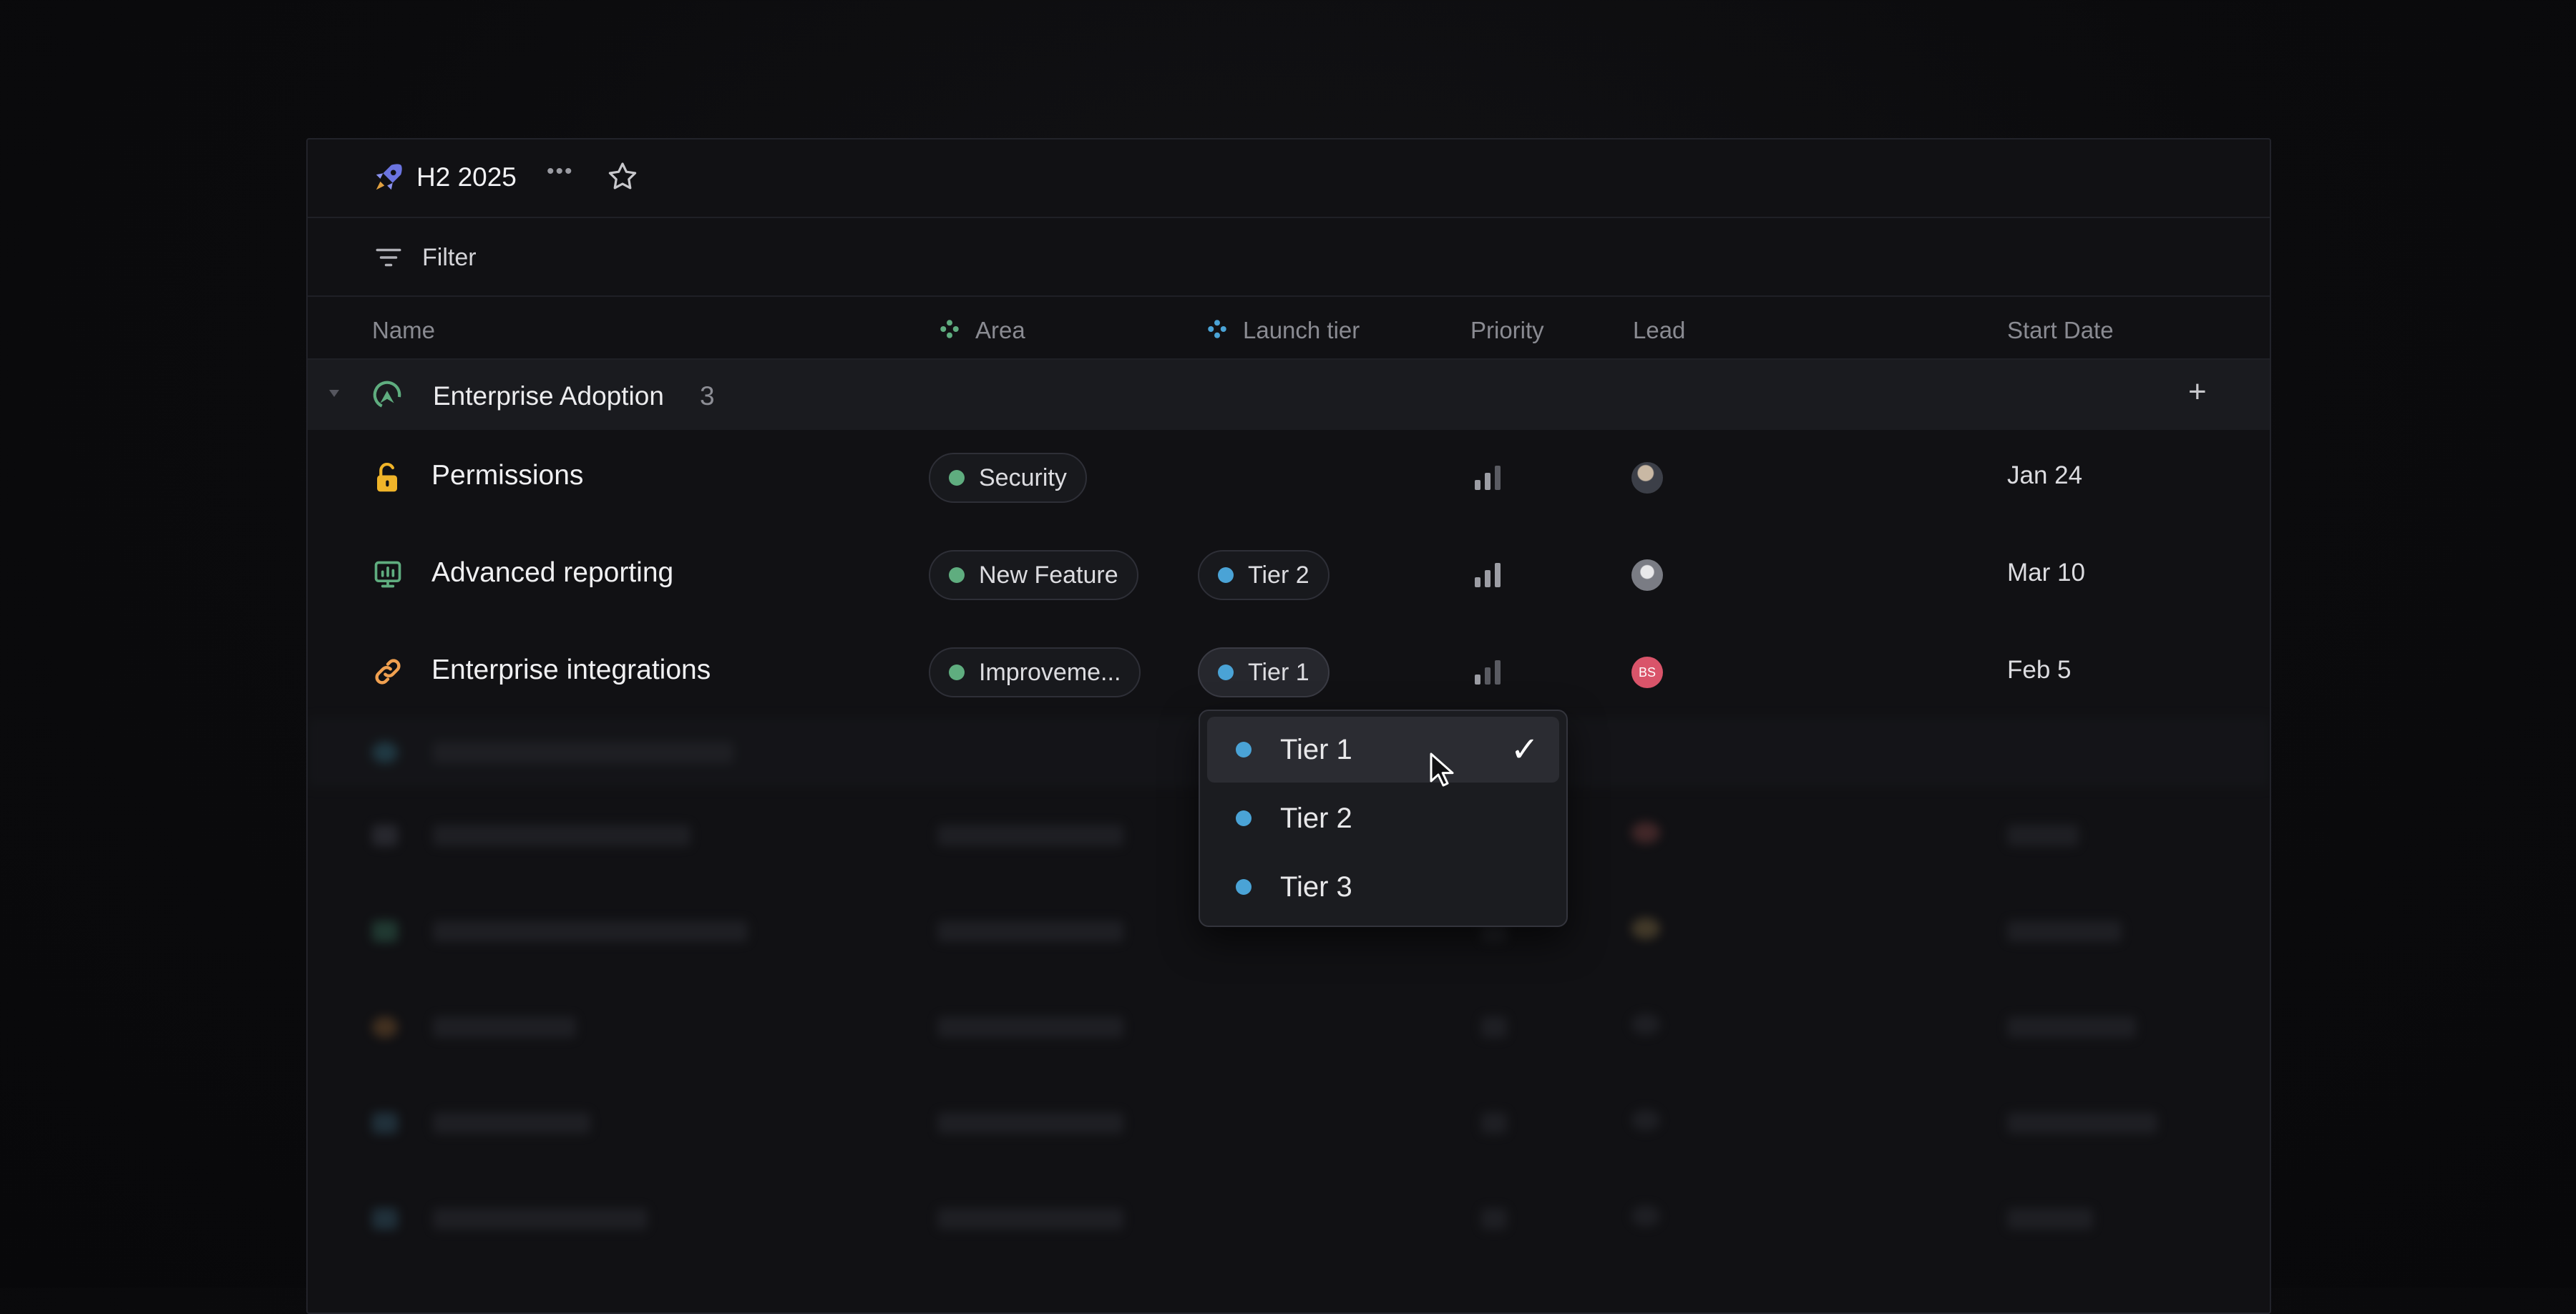 This screenshot has height=1314, width=2576. I want to click on filter-button: Filter, so click(449, 258).